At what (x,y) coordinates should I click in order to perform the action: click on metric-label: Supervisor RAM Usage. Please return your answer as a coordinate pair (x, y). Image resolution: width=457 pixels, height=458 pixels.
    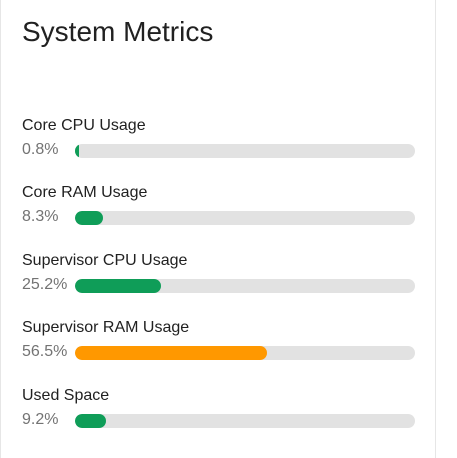
    Looking at the image, I should click on (106, 327).